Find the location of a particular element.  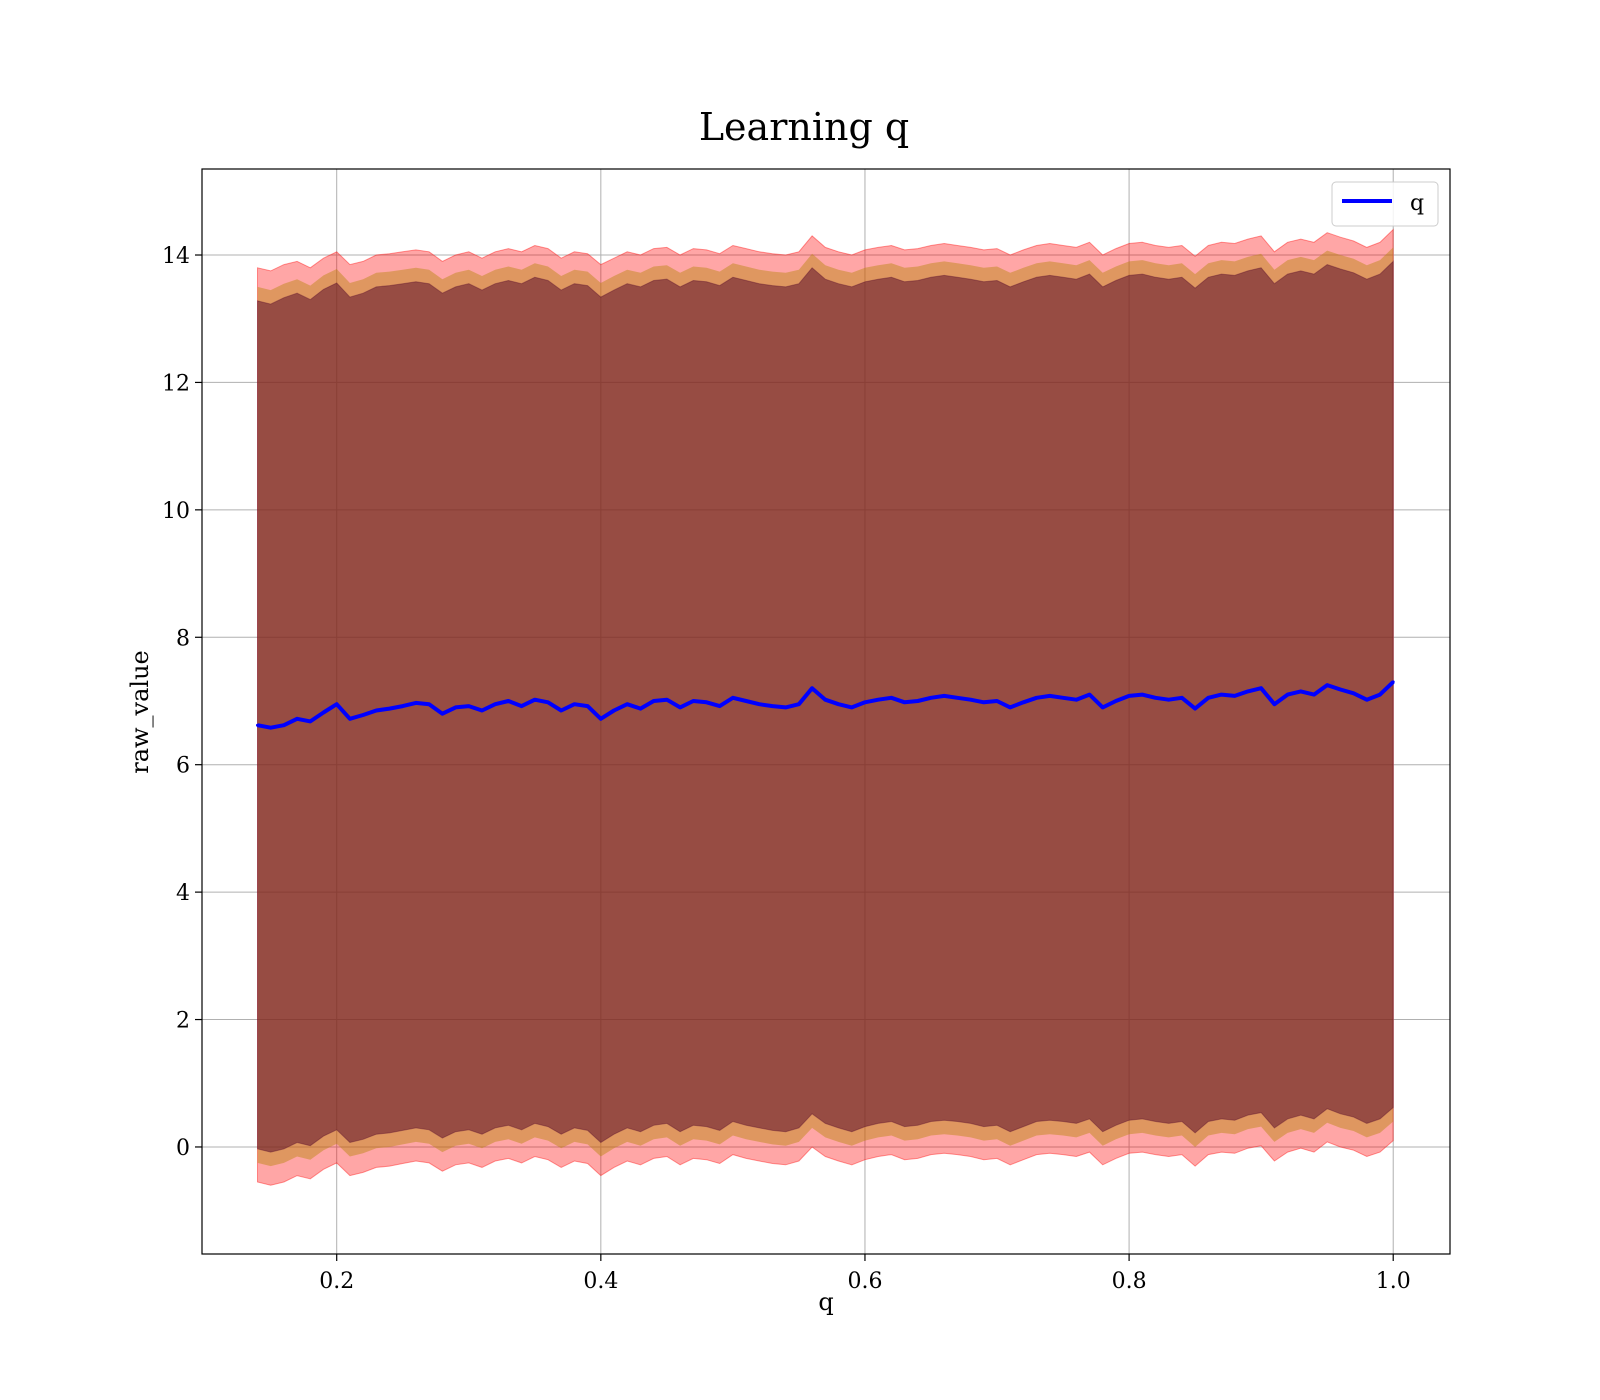

chart-title: Learning q is located at coordinates (804, 127).